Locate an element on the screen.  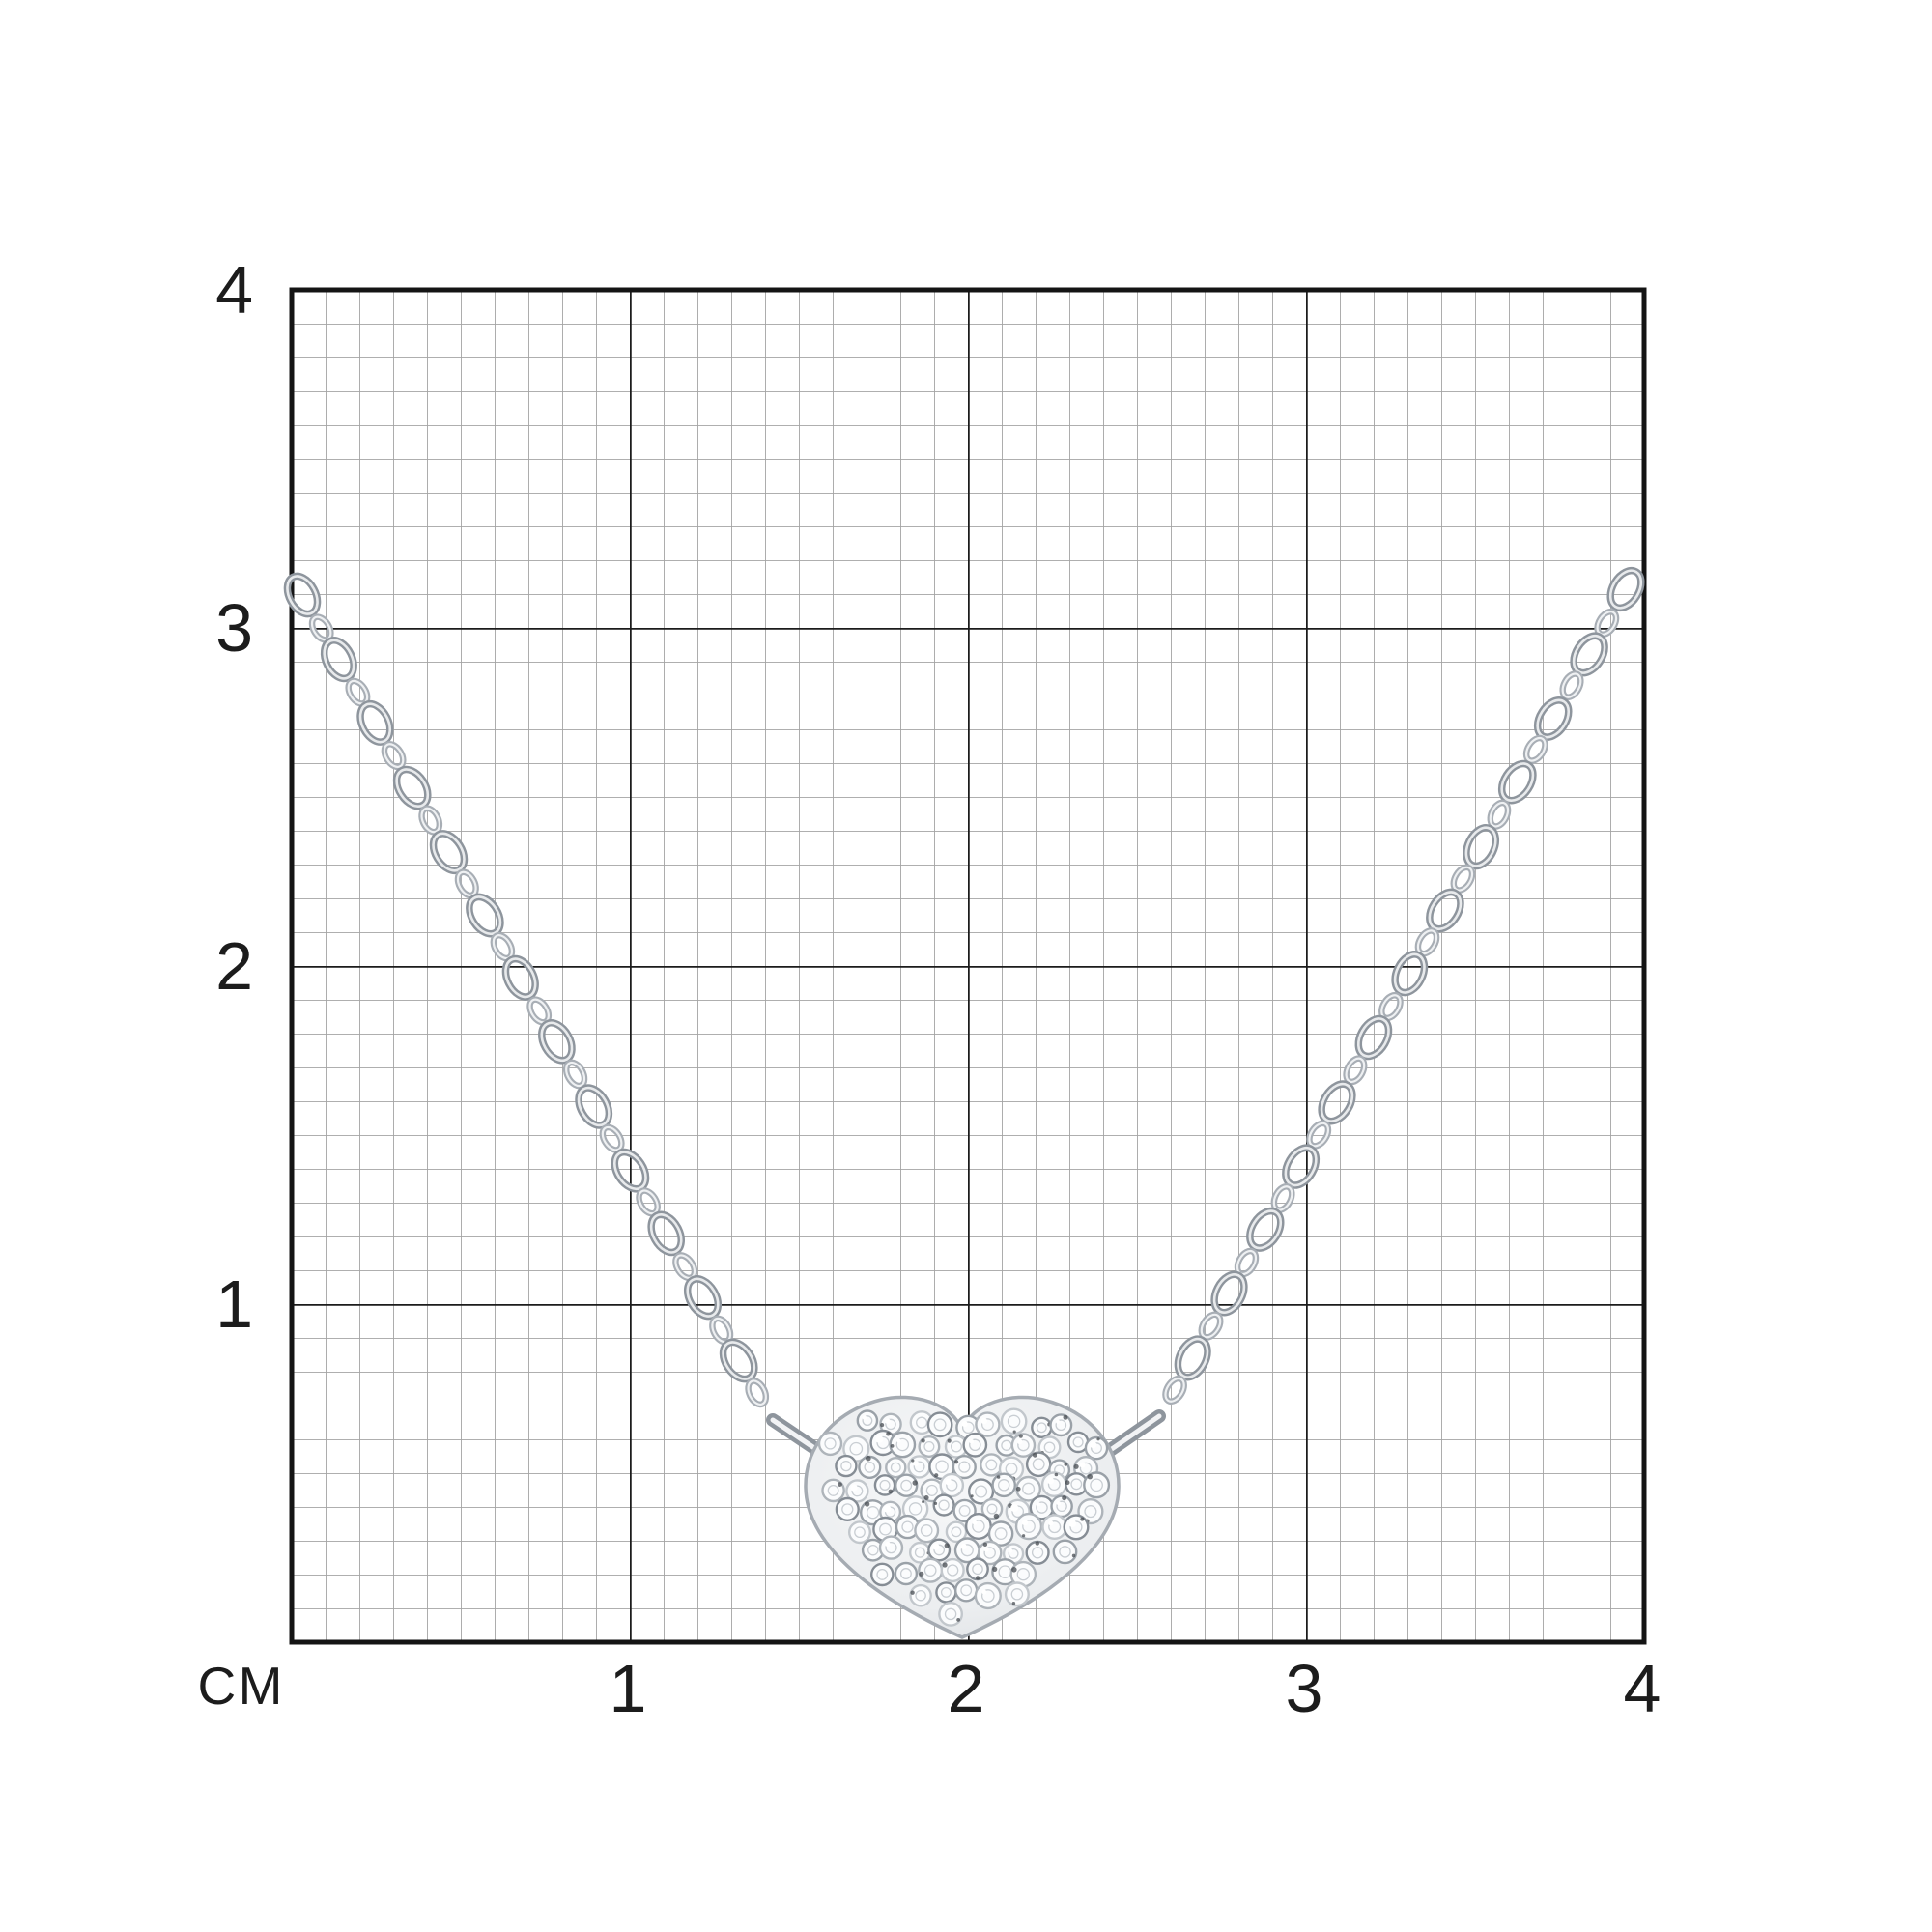
x-axis-unit-label: СМ is located at coordinates (242, 1686).